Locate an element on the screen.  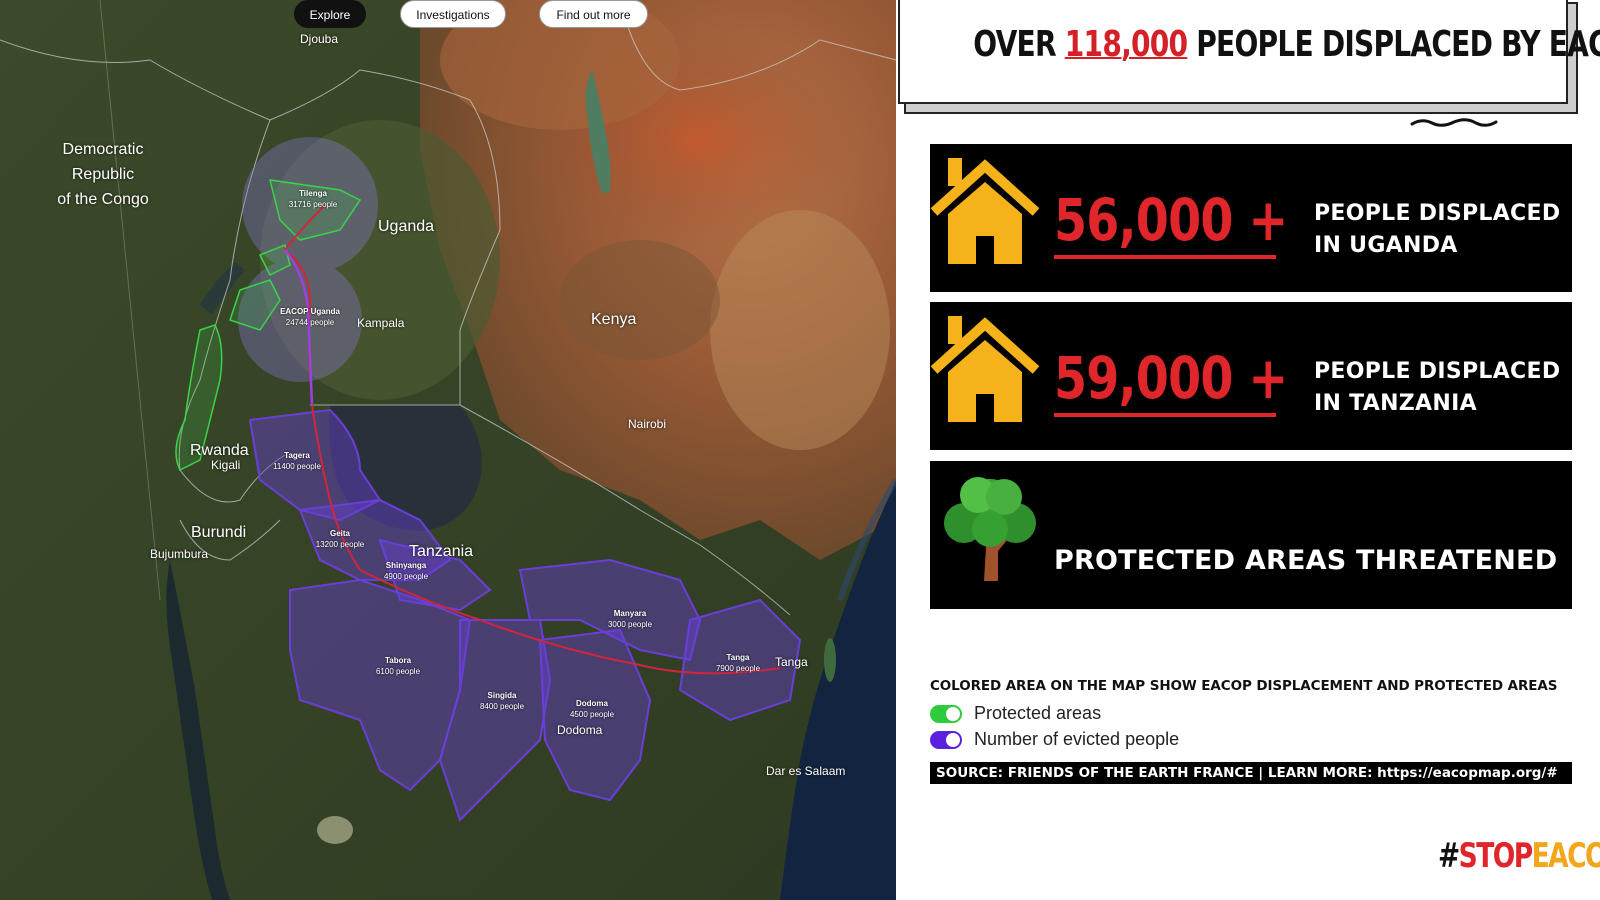
stop-eacop-hashtag: #STOPEACOP is located at coordinates (1519, 856).